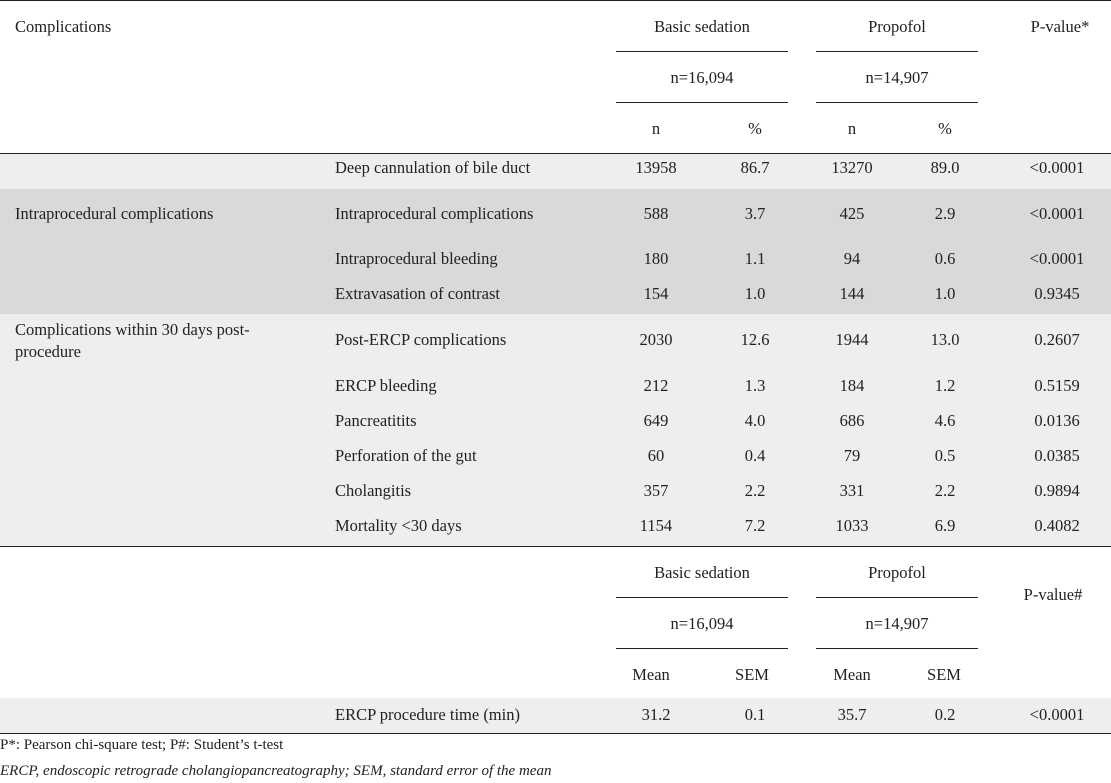  Describe the element at coordinates (897, 648) in the screenshot. I see `group2-n2-rule` at that location.